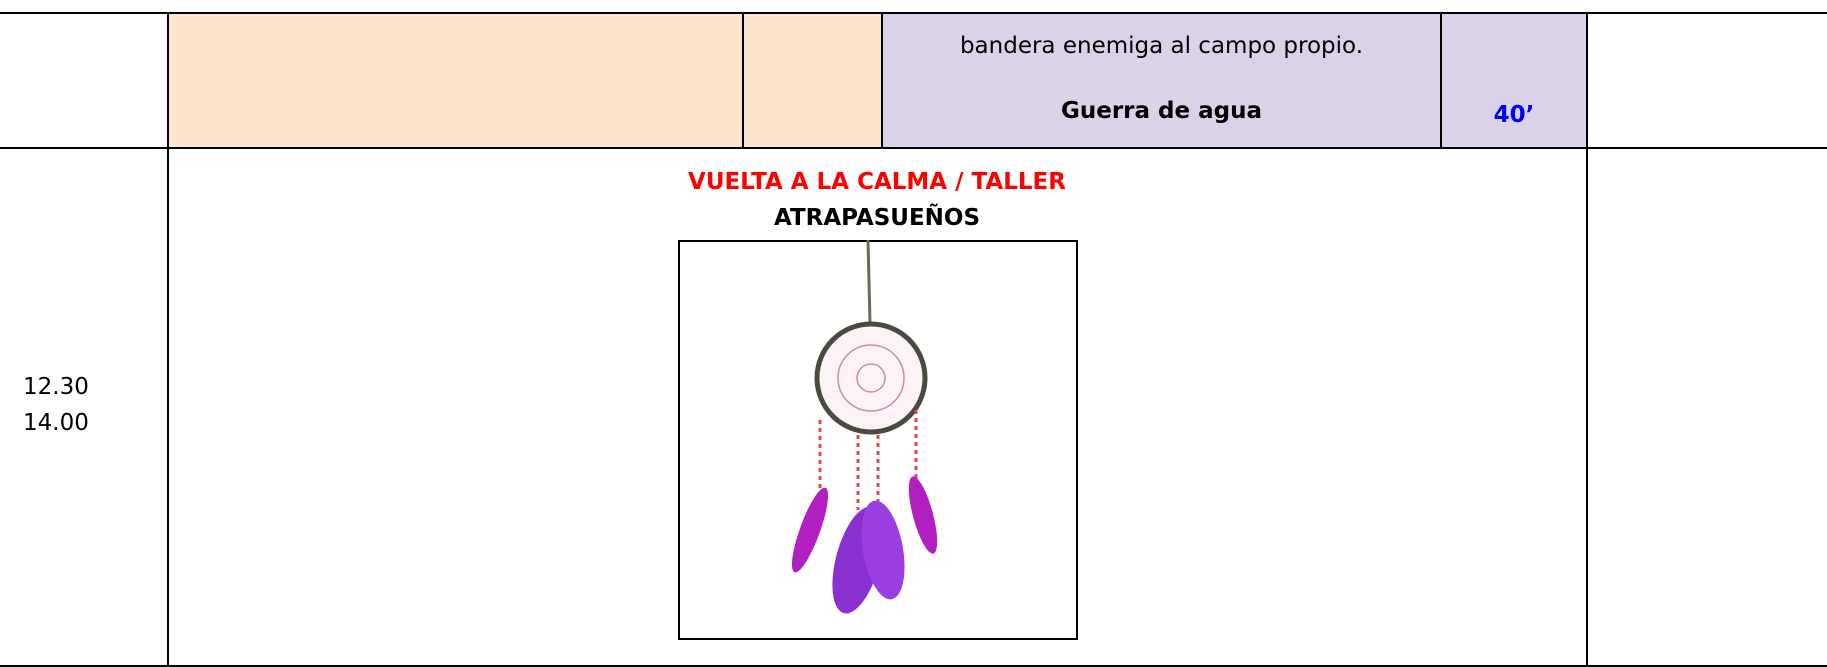 The height and width of the screenshot is (667, 1827). Describe the element at coordinates (877, 182) in the screenshot. I see `heading: VUELTA A LA CALMA / TALLER` at that location.